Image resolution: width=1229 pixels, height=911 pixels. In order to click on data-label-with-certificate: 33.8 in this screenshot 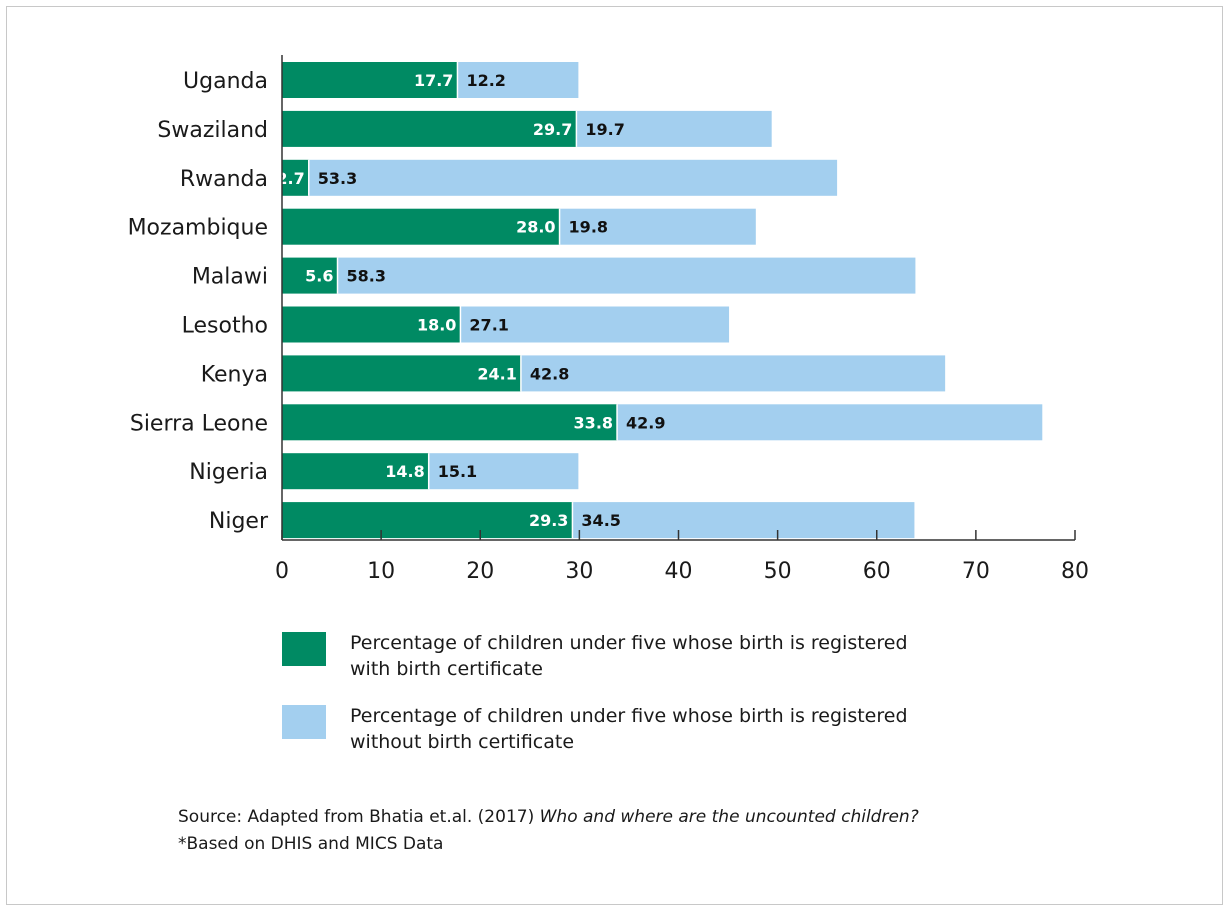, I will do `click(593, 422)`.